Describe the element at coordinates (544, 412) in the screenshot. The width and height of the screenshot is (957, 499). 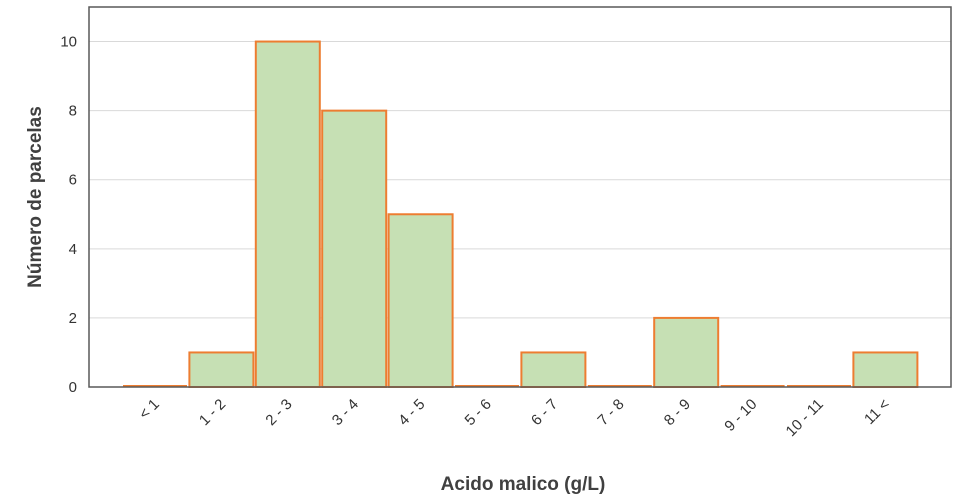
I see `x-tick-label: 6 - 7` at that location.